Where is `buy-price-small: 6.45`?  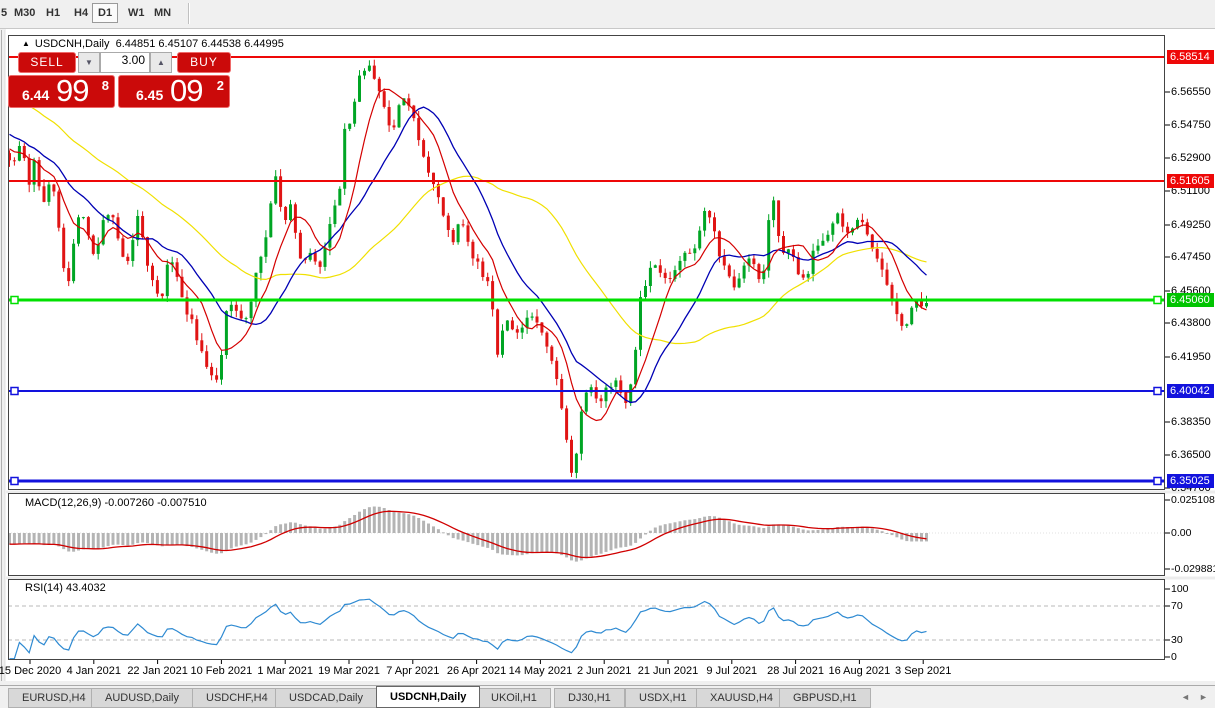 buy-price-small: 6.45 is located at coordinates (150, 95).